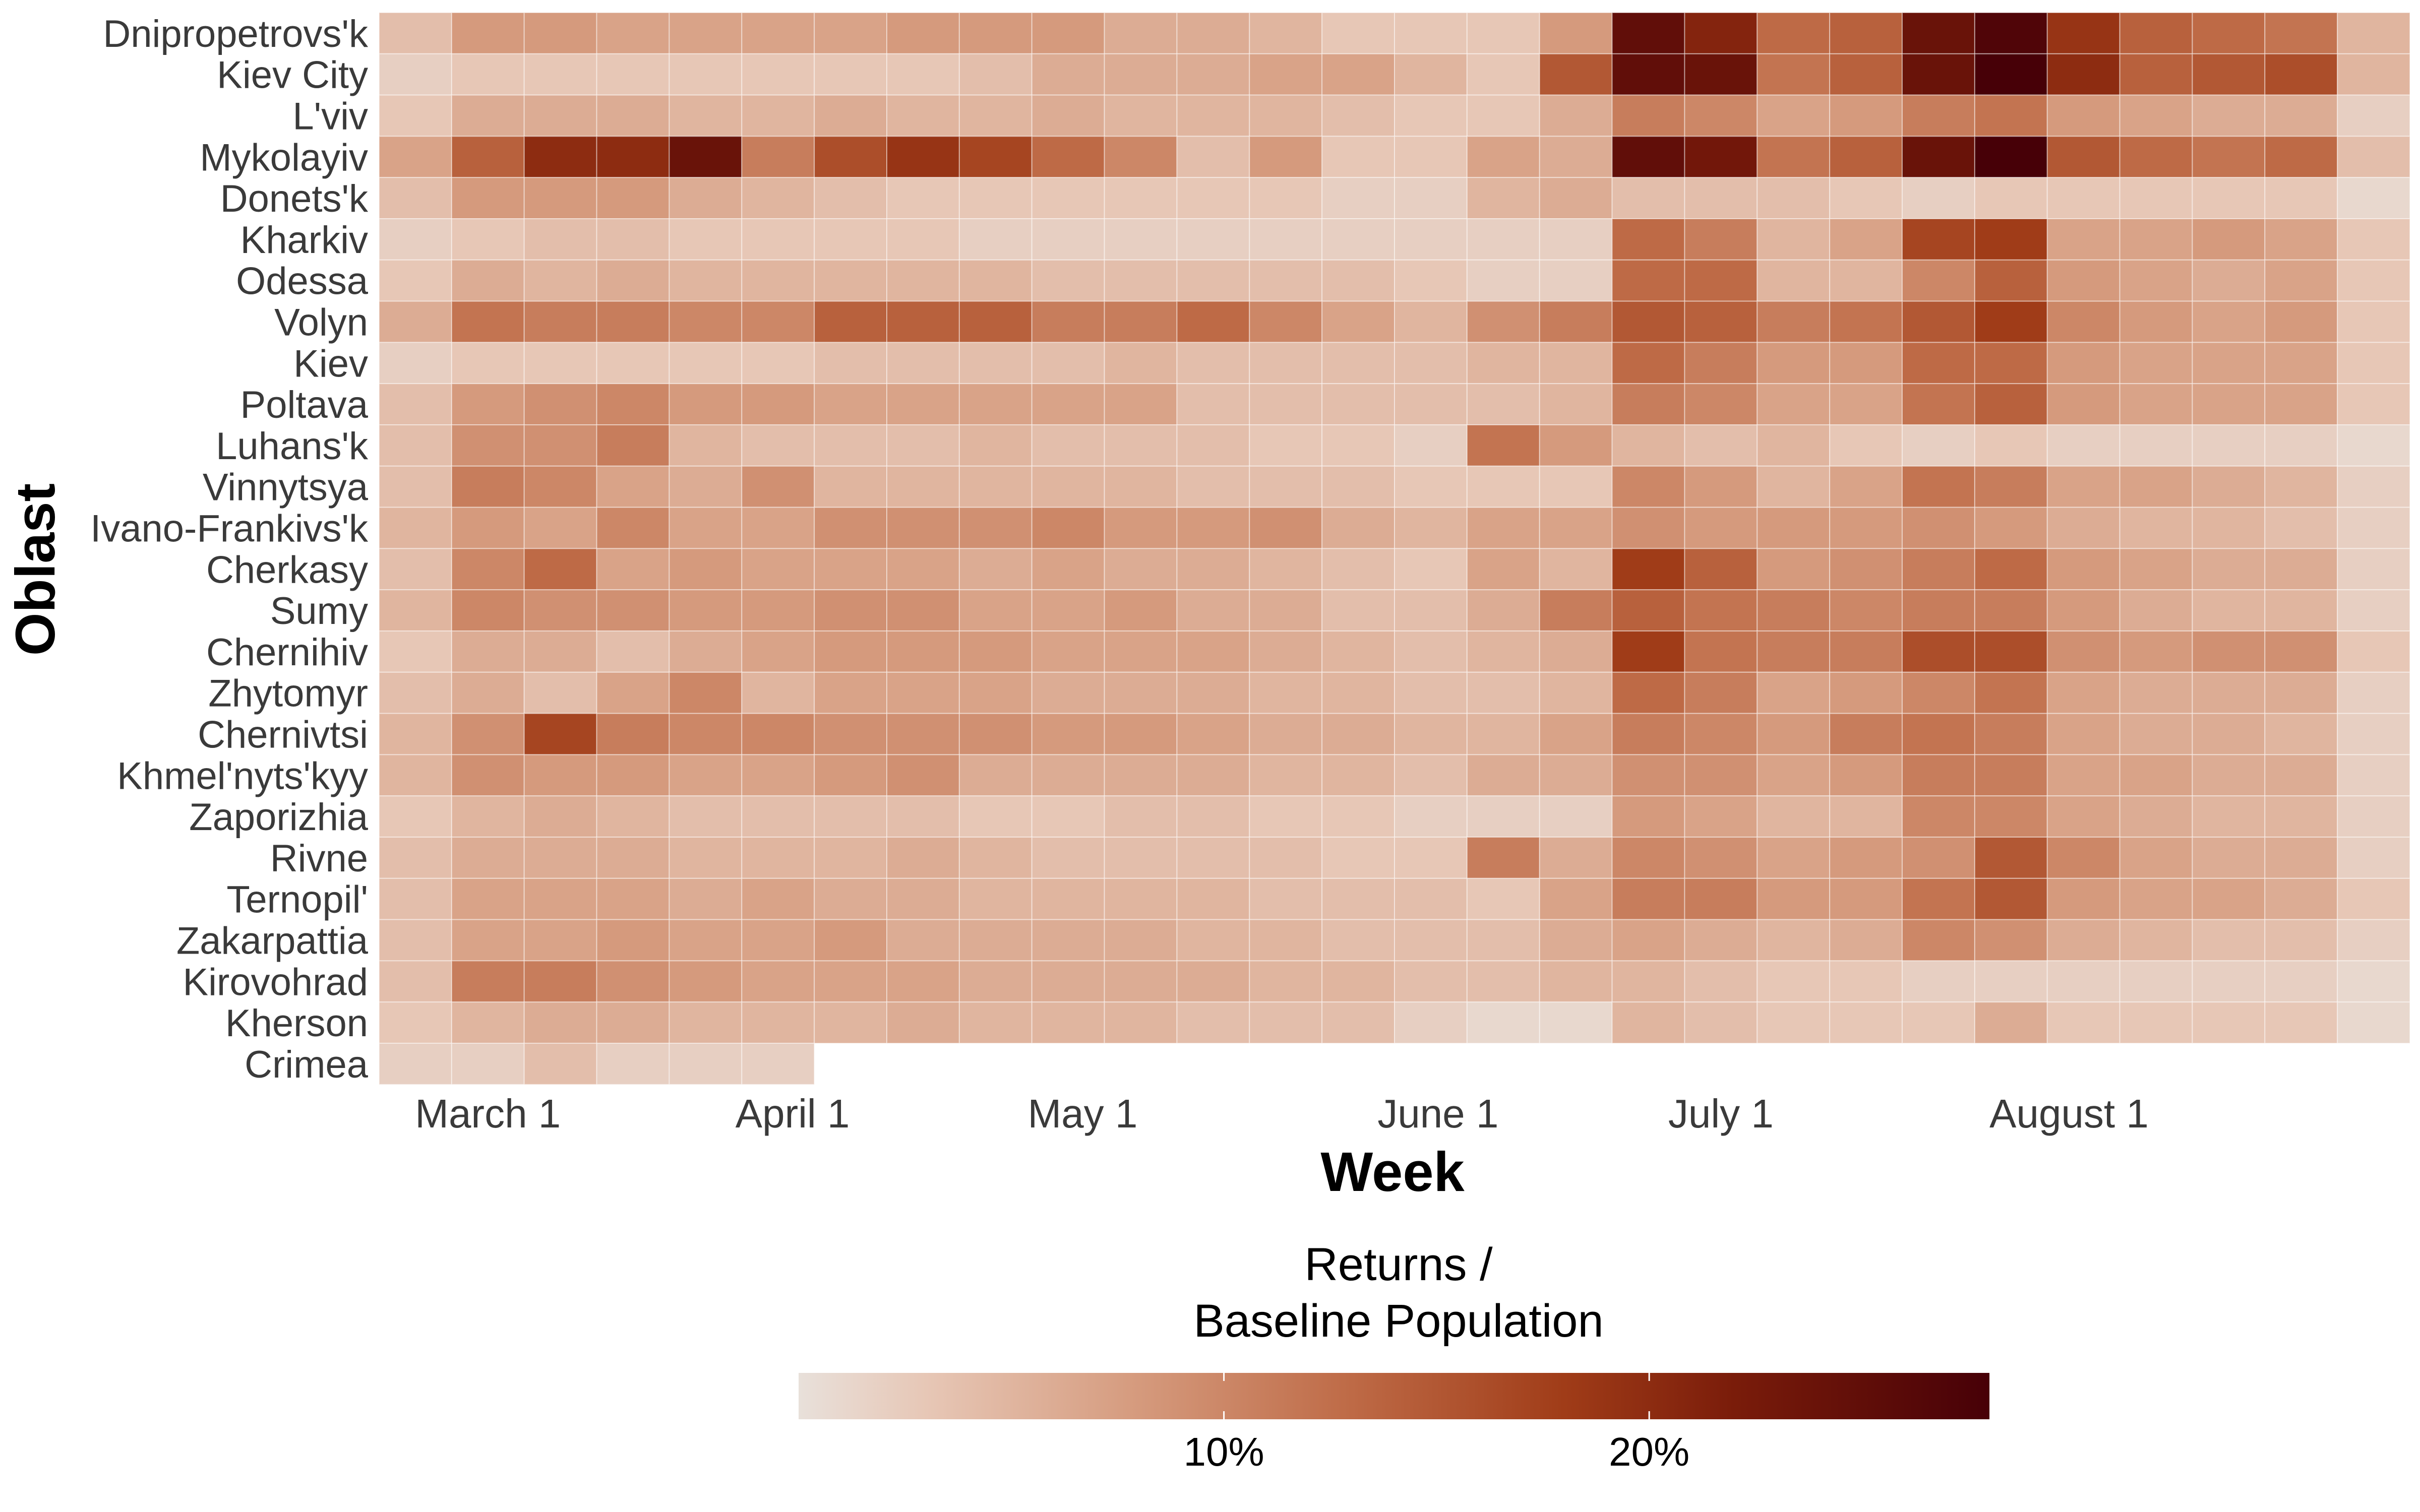 This screenshot has height=1512, width=2420. I want to click on y-tick-label: Kiev, so click(330, 364).